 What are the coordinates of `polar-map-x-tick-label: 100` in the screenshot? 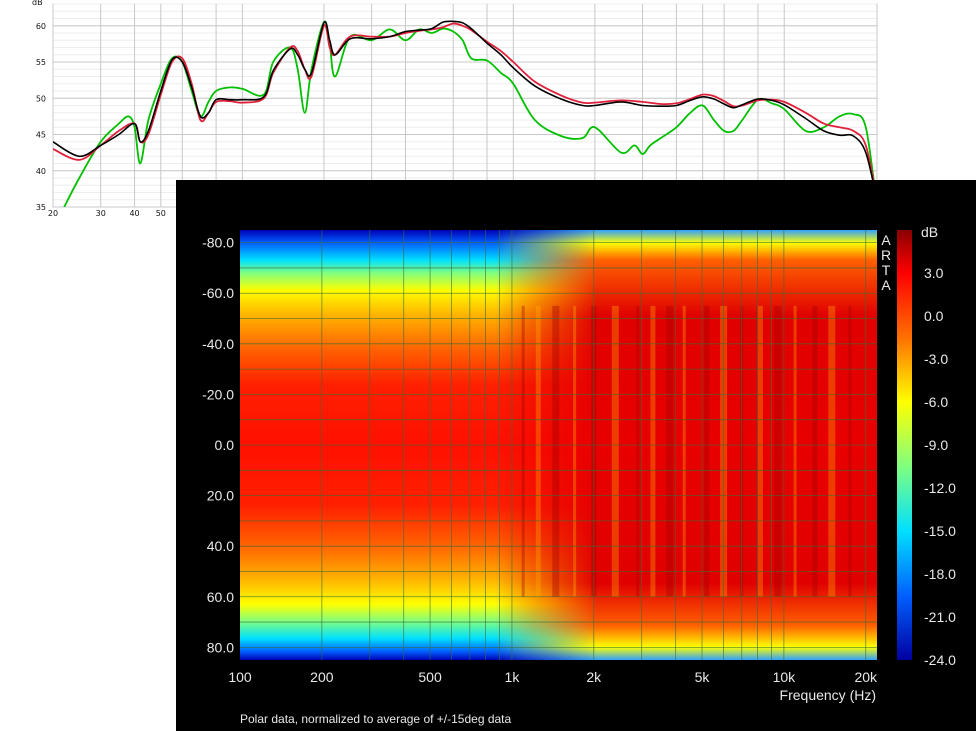 It's located at (240, 677).